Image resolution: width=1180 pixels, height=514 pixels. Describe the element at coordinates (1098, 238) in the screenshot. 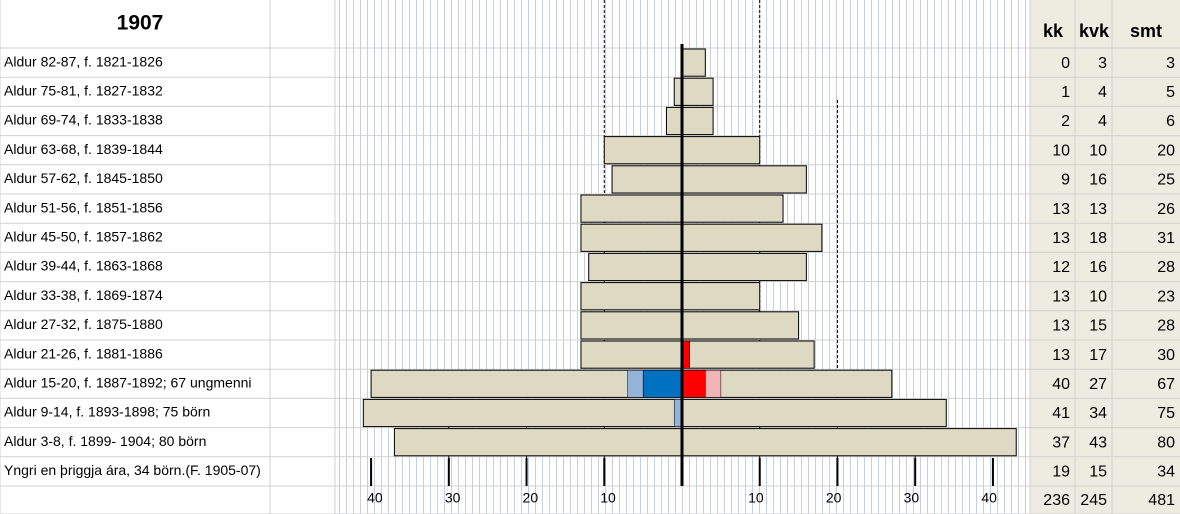

I see `cell-kvk: 18` at that location.